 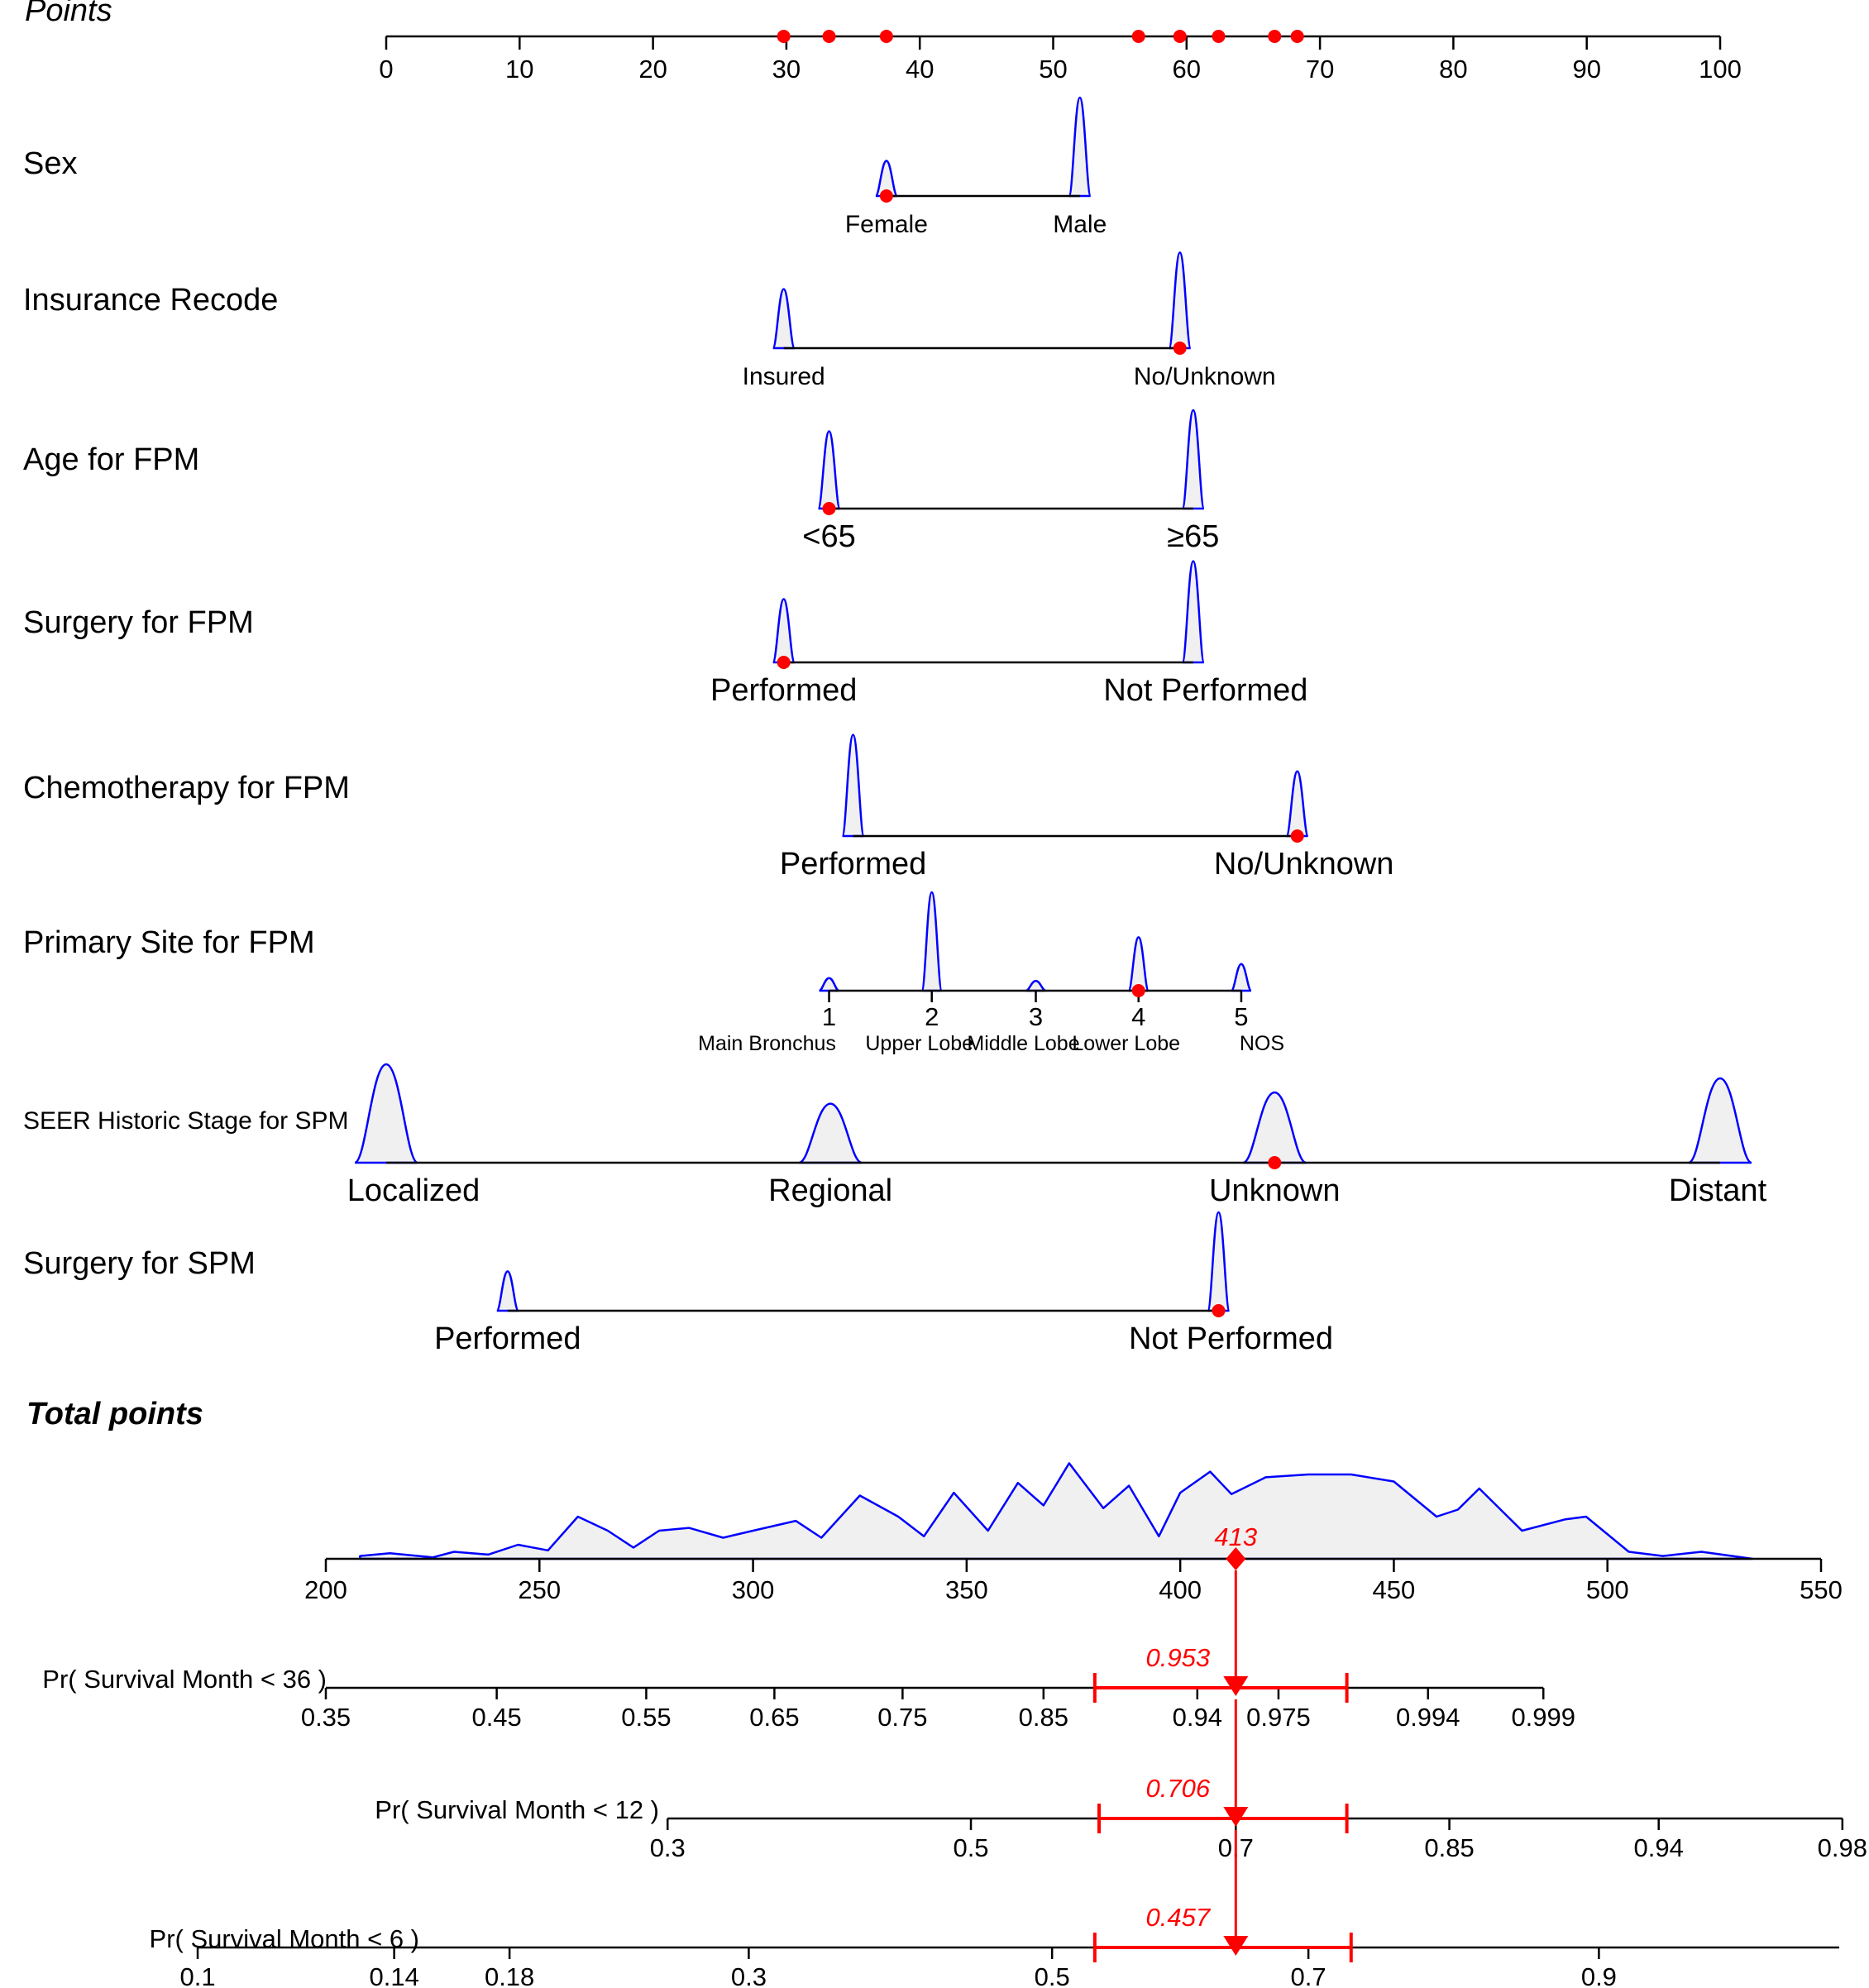 I want to click on prob-axis-1-tick-label: 0.999, so click(x=1543, y=1718).